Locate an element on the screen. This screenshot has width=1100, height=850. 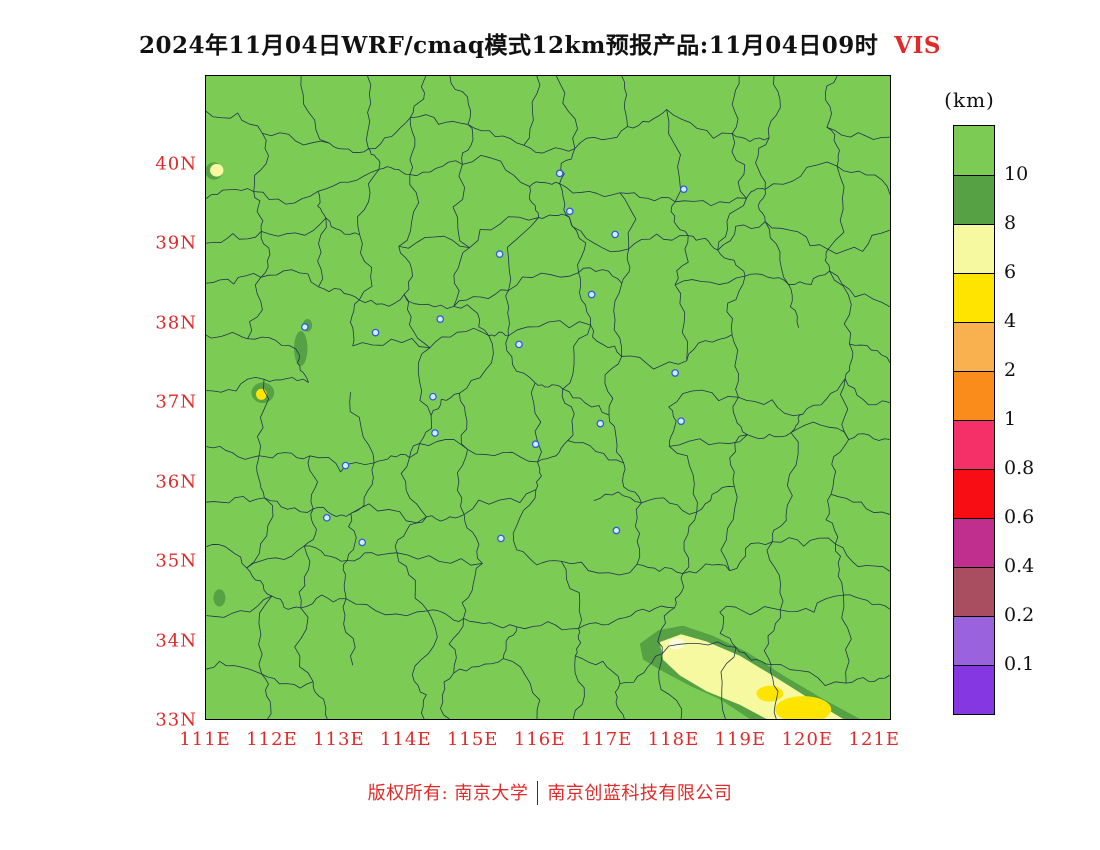
colorbar-unit-label: (km) is located at coordinates (969, 100).